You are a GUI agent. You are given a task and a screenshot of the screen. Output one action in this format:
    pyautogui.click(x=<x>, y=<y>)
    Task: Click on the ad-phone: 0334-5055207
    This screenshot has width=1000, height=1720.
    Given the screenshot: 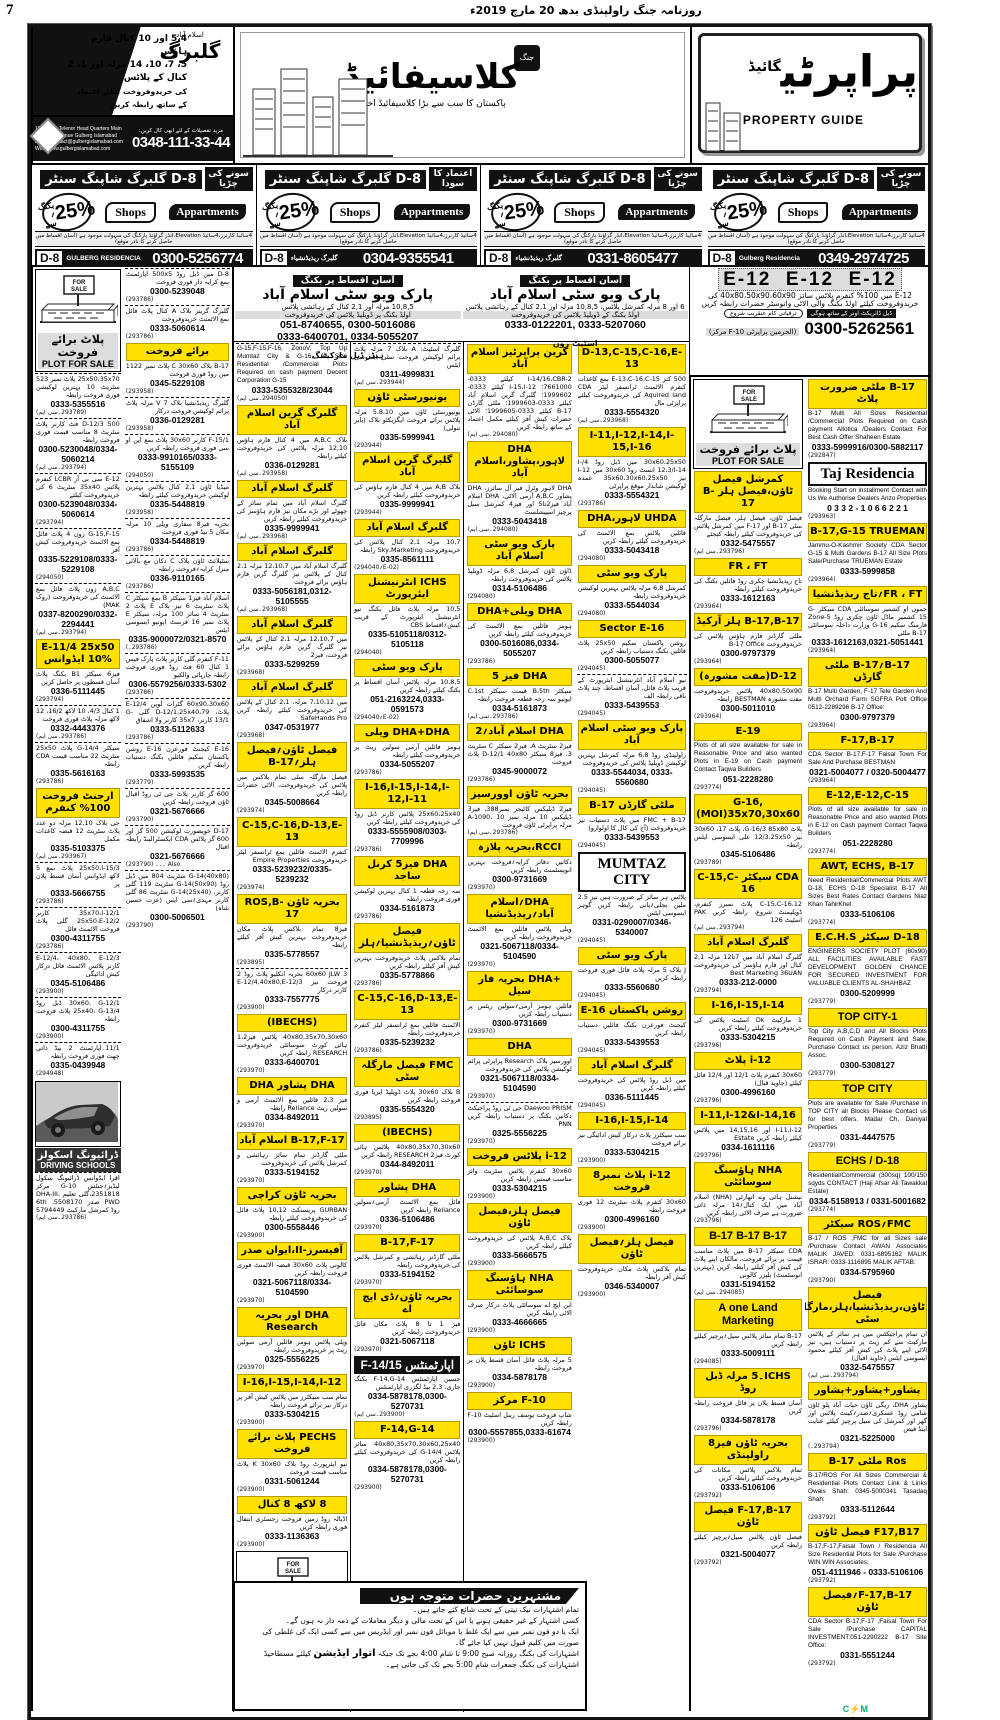 What is the action you would take?
    pyautogui.click(x=407, y=764)
    